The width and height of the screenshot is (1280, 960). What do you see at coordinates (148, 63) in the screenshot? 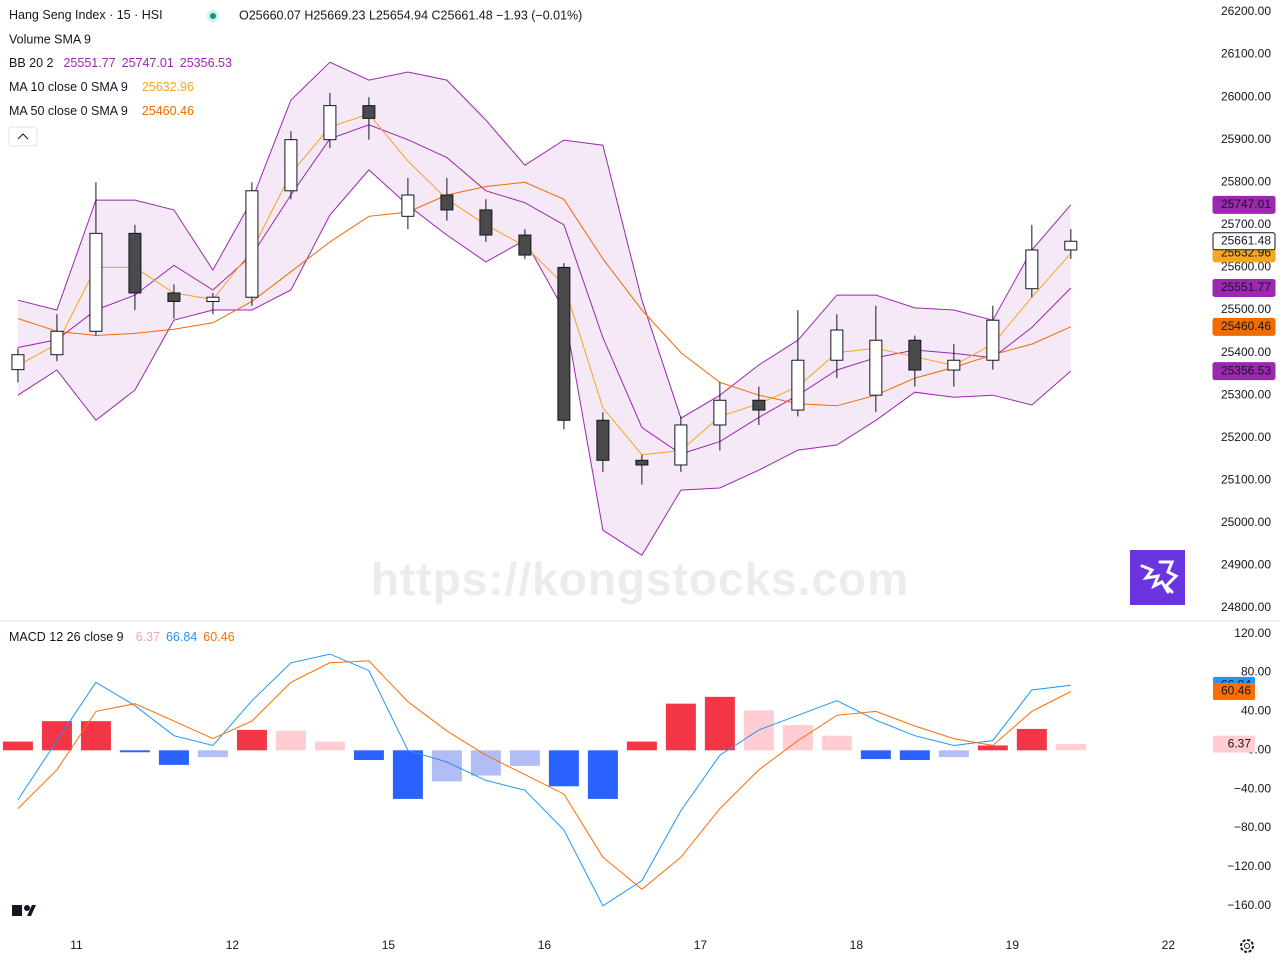
I see `legend-value: 25747.01` at bounding box center [148, 63].